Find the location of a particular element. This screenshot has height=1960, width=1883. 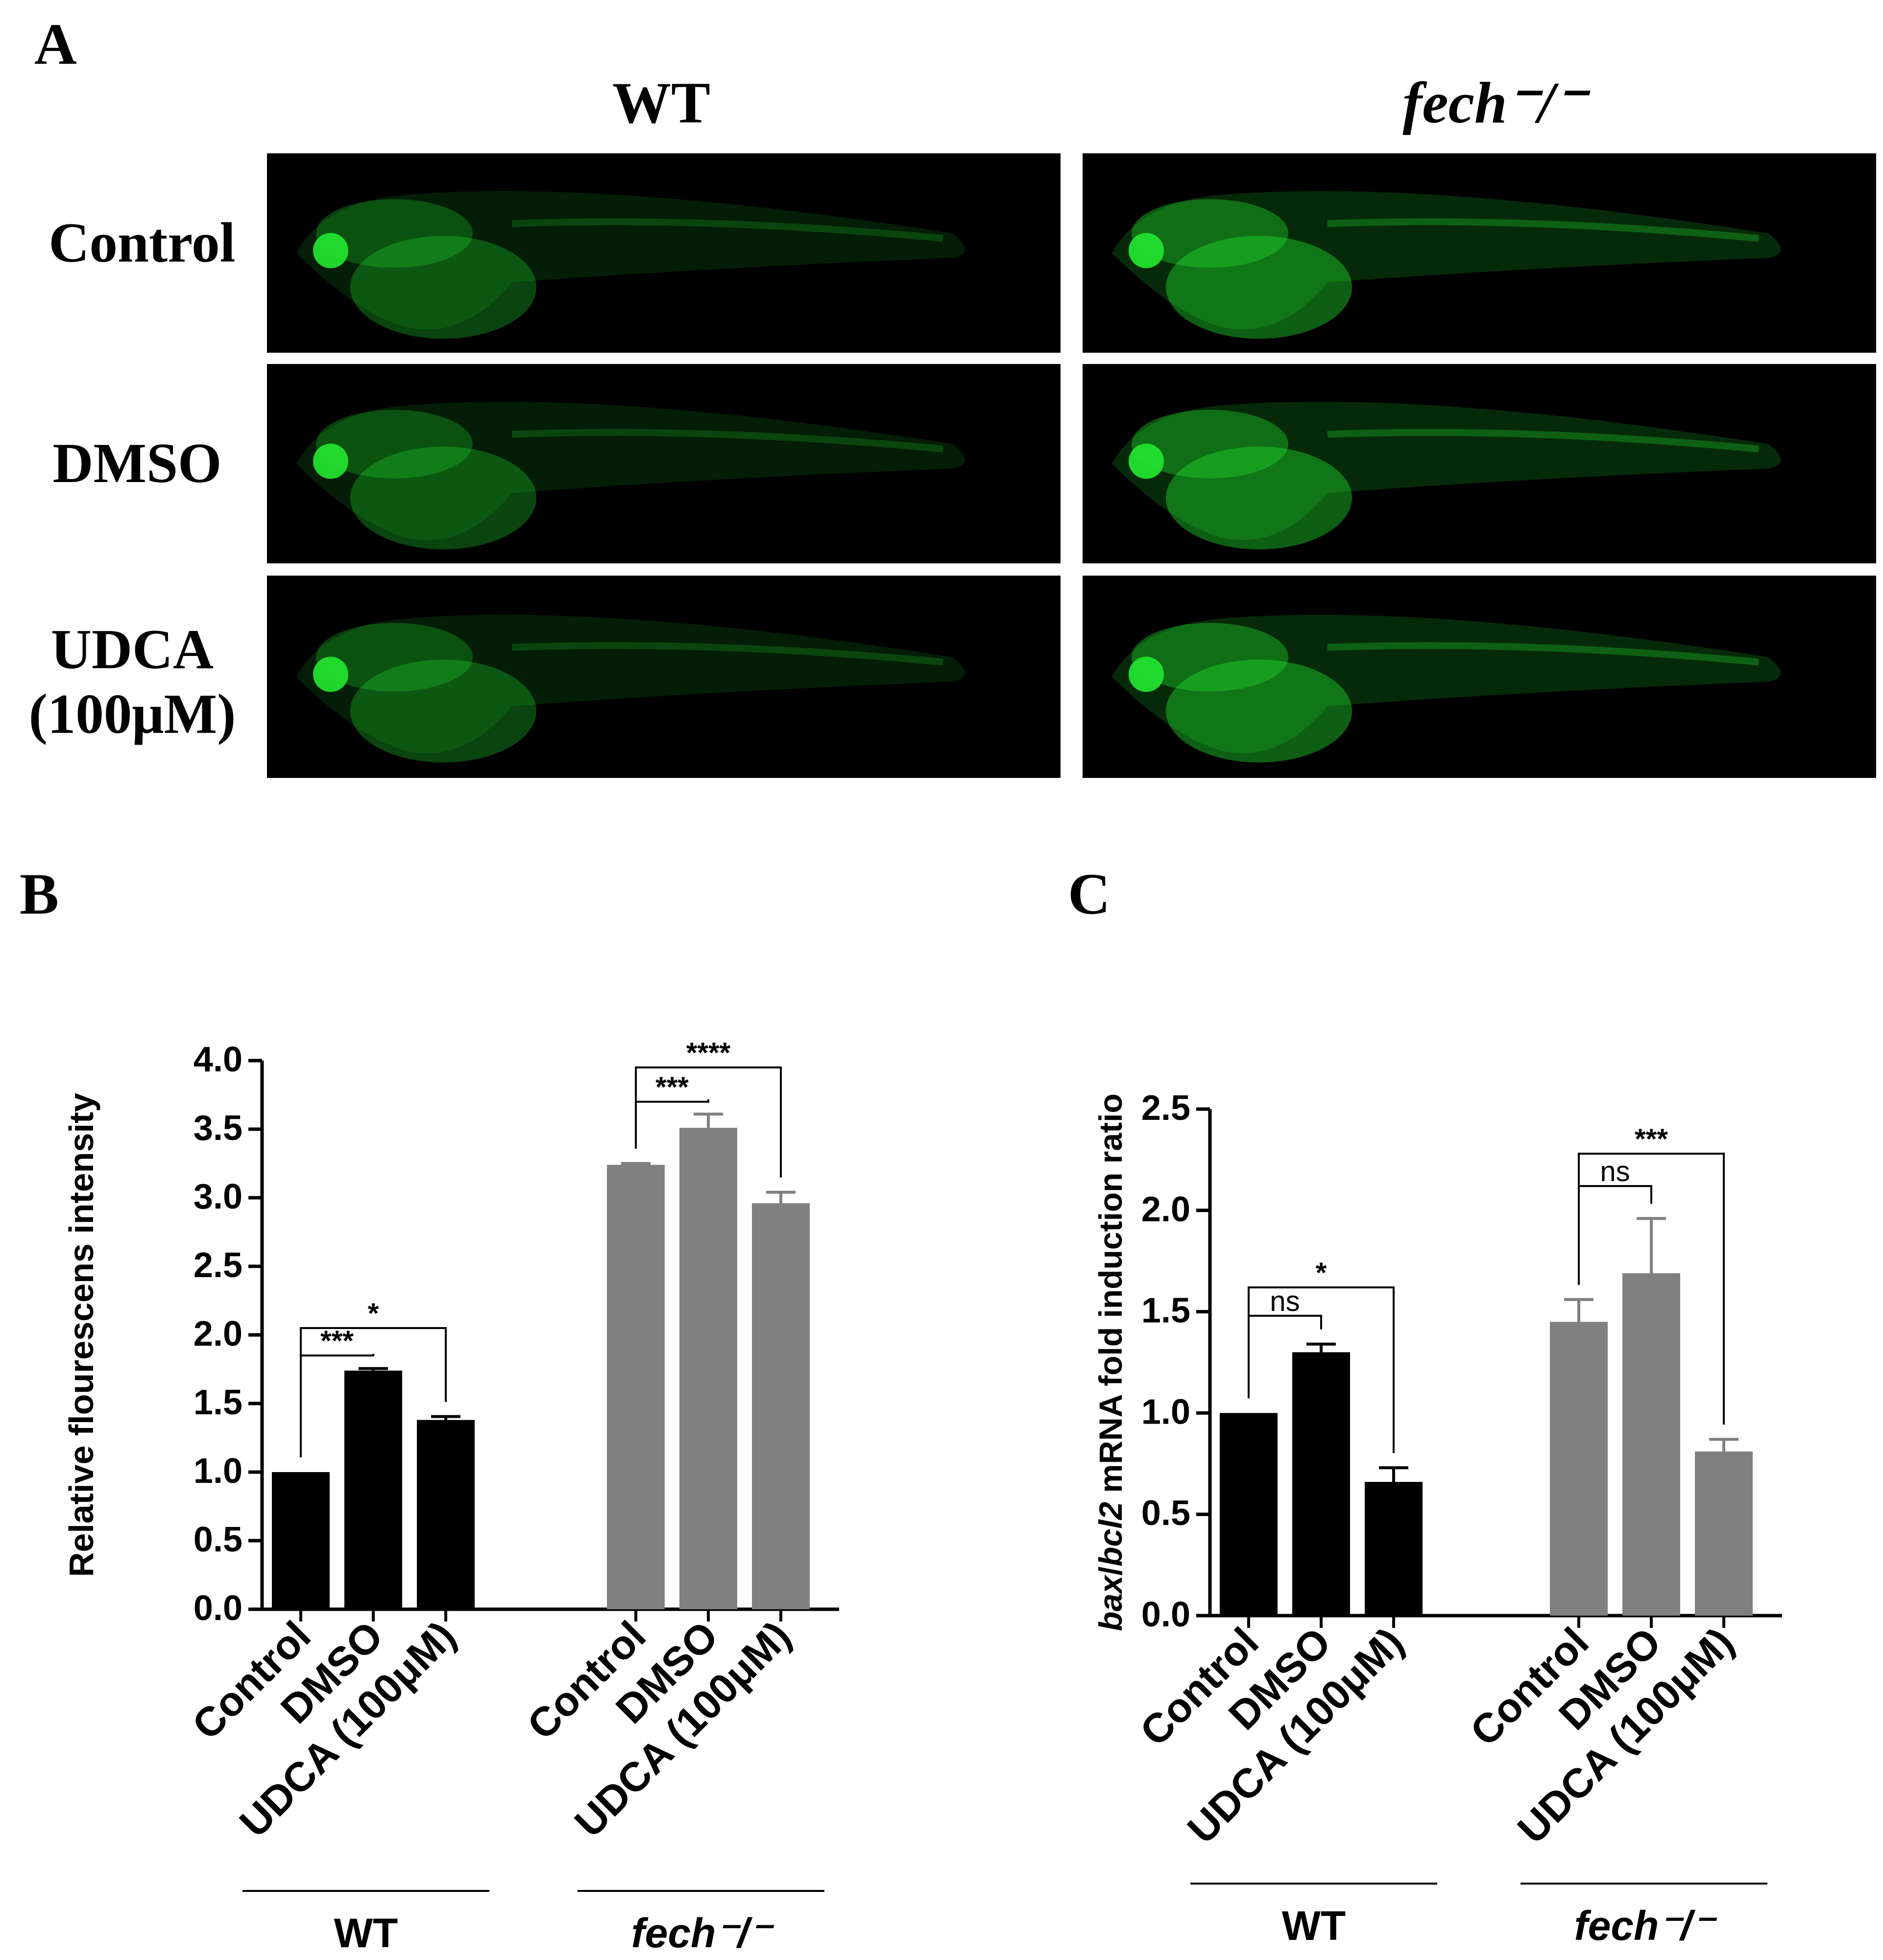

row-label-udca: UDCA (100μM) is located at coordinates (132, 682).